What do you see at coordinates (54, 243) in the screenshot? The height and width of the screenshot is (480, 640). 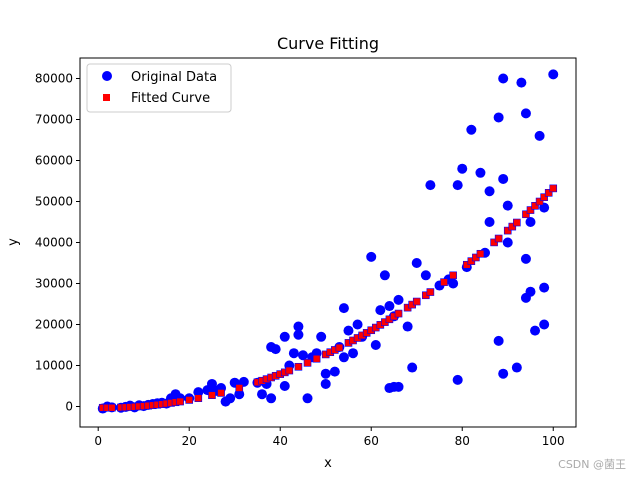 I see `y-tick-label: 40000` at bounding box center [54, 243].